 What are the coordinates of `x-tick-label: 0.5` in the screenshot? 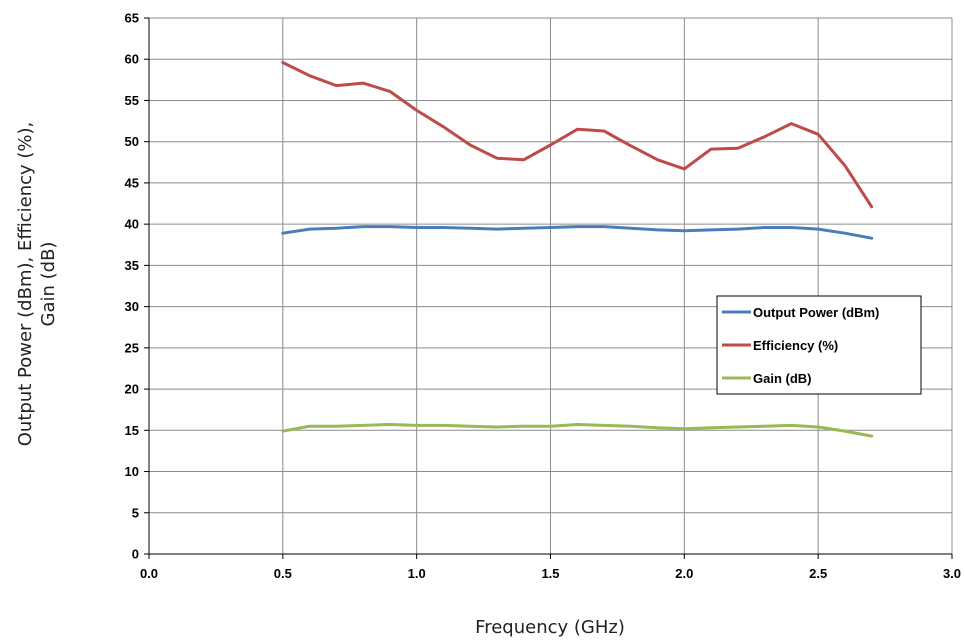 It's located at (283, 573).